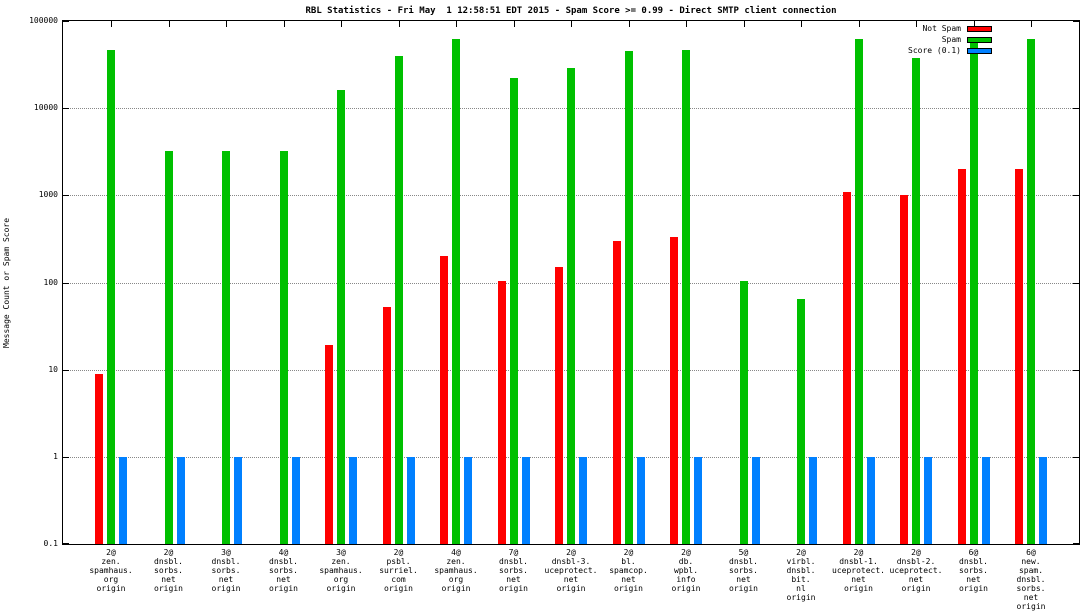  Describe the element at coordinates (55, 456) in the screenshot. I see `y-tick-label: 1` at that location.